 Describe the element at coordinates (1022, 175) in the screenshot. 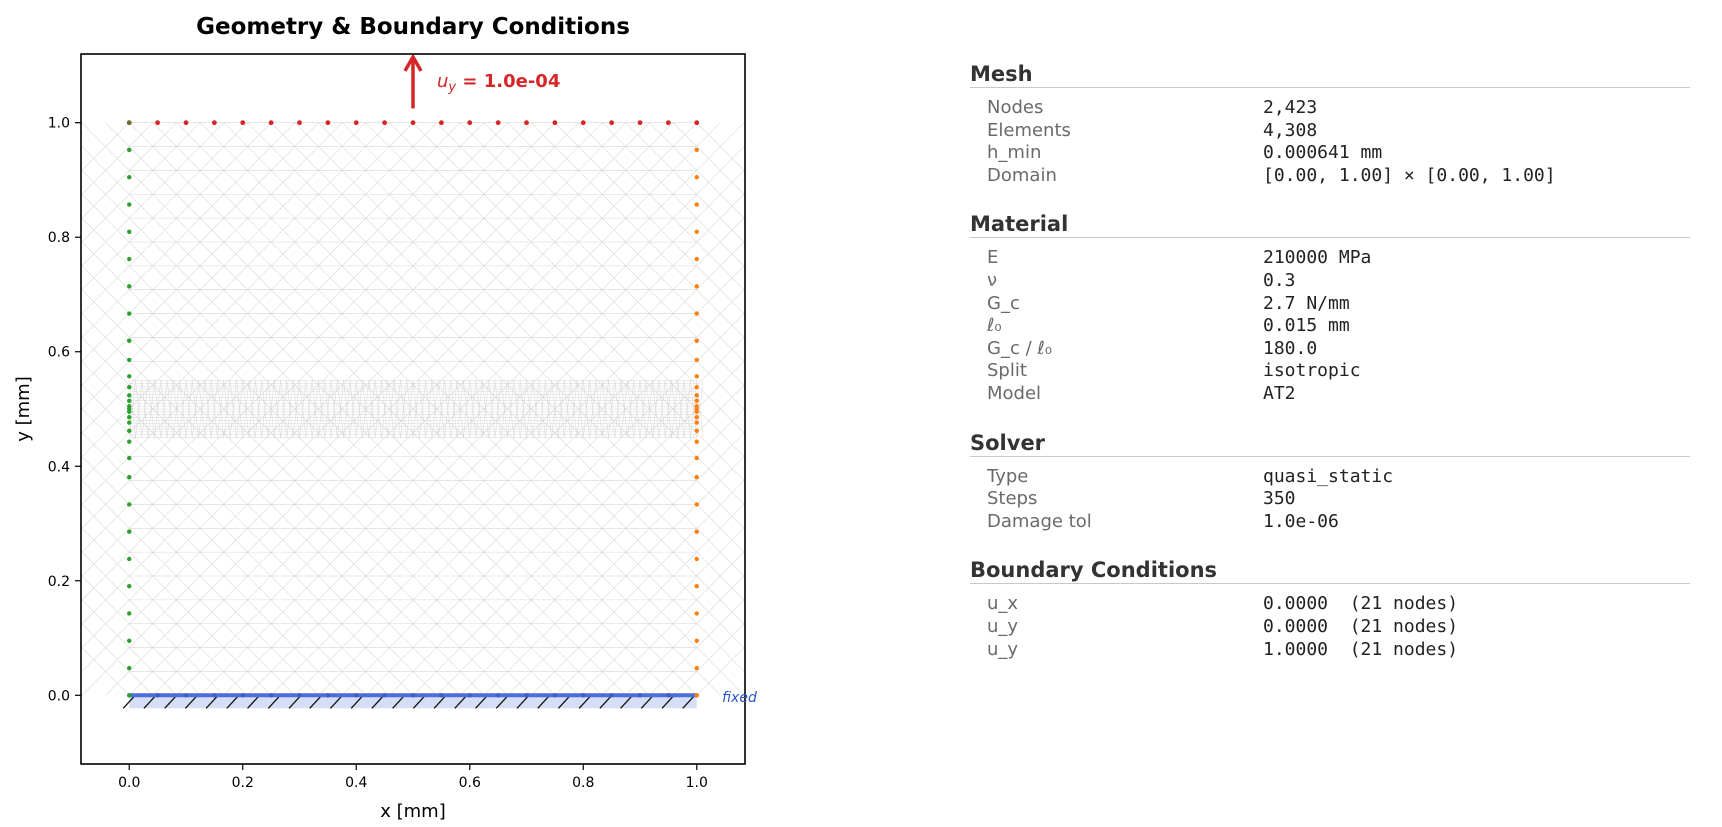

I see `info-row-label: Domain` at that location.